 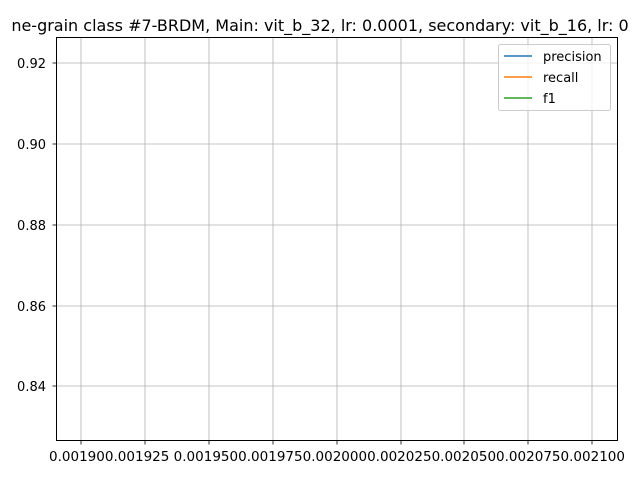 I want to click on legend-box, so click(x=554, y=77).